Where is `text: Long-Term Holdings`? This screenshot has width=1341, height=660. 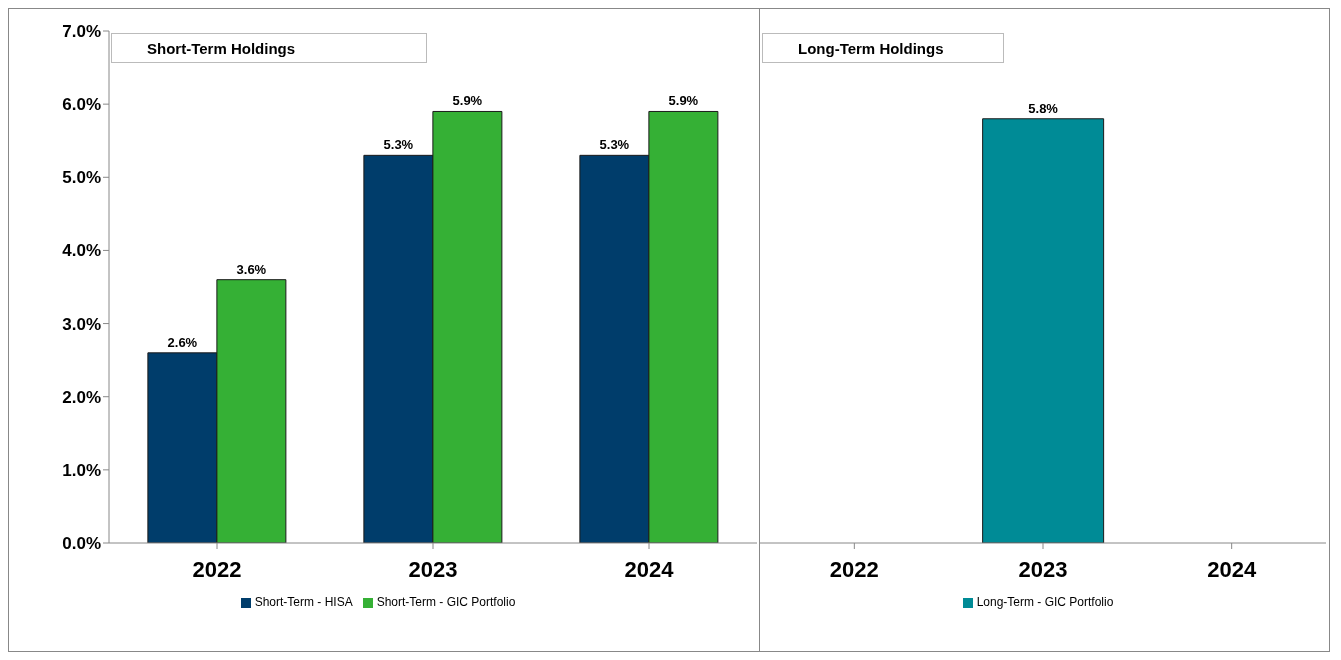 text: Long-Term Holdings is located at coordinates (871, 48).